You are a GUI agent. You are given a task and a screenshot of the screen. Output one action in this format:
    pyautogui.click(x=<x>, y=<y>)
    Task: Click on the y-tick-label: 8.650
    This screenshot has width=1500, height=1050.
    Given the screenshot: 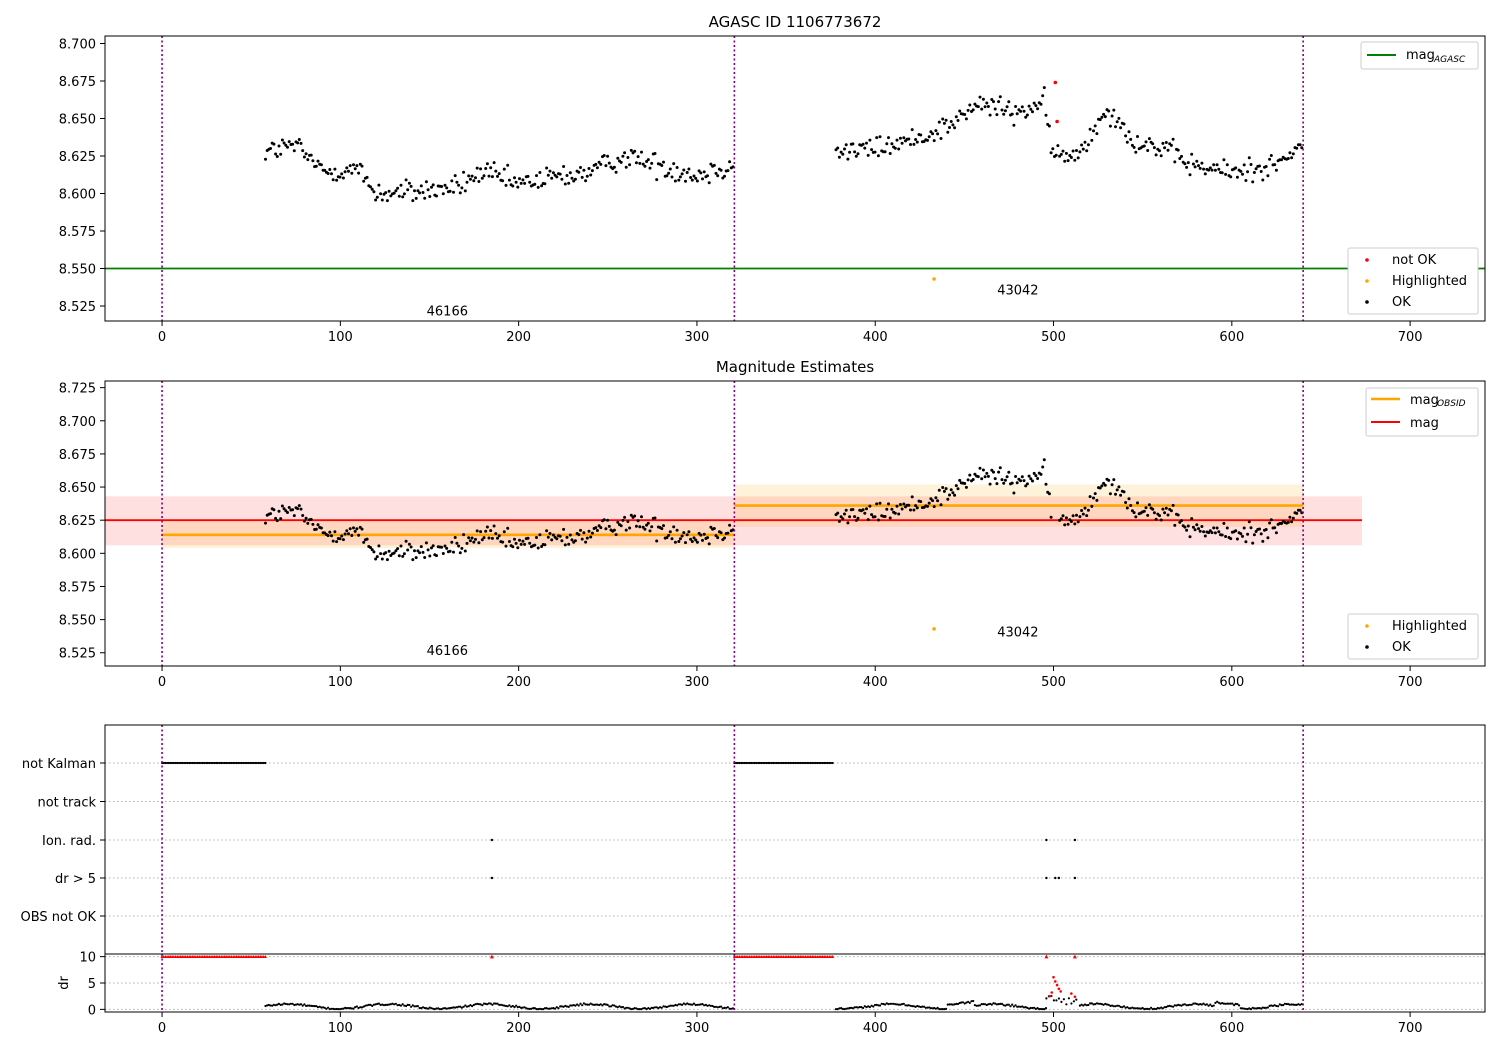 What is the action you would take?
    pyautogui.click(x=77, y=488)
    